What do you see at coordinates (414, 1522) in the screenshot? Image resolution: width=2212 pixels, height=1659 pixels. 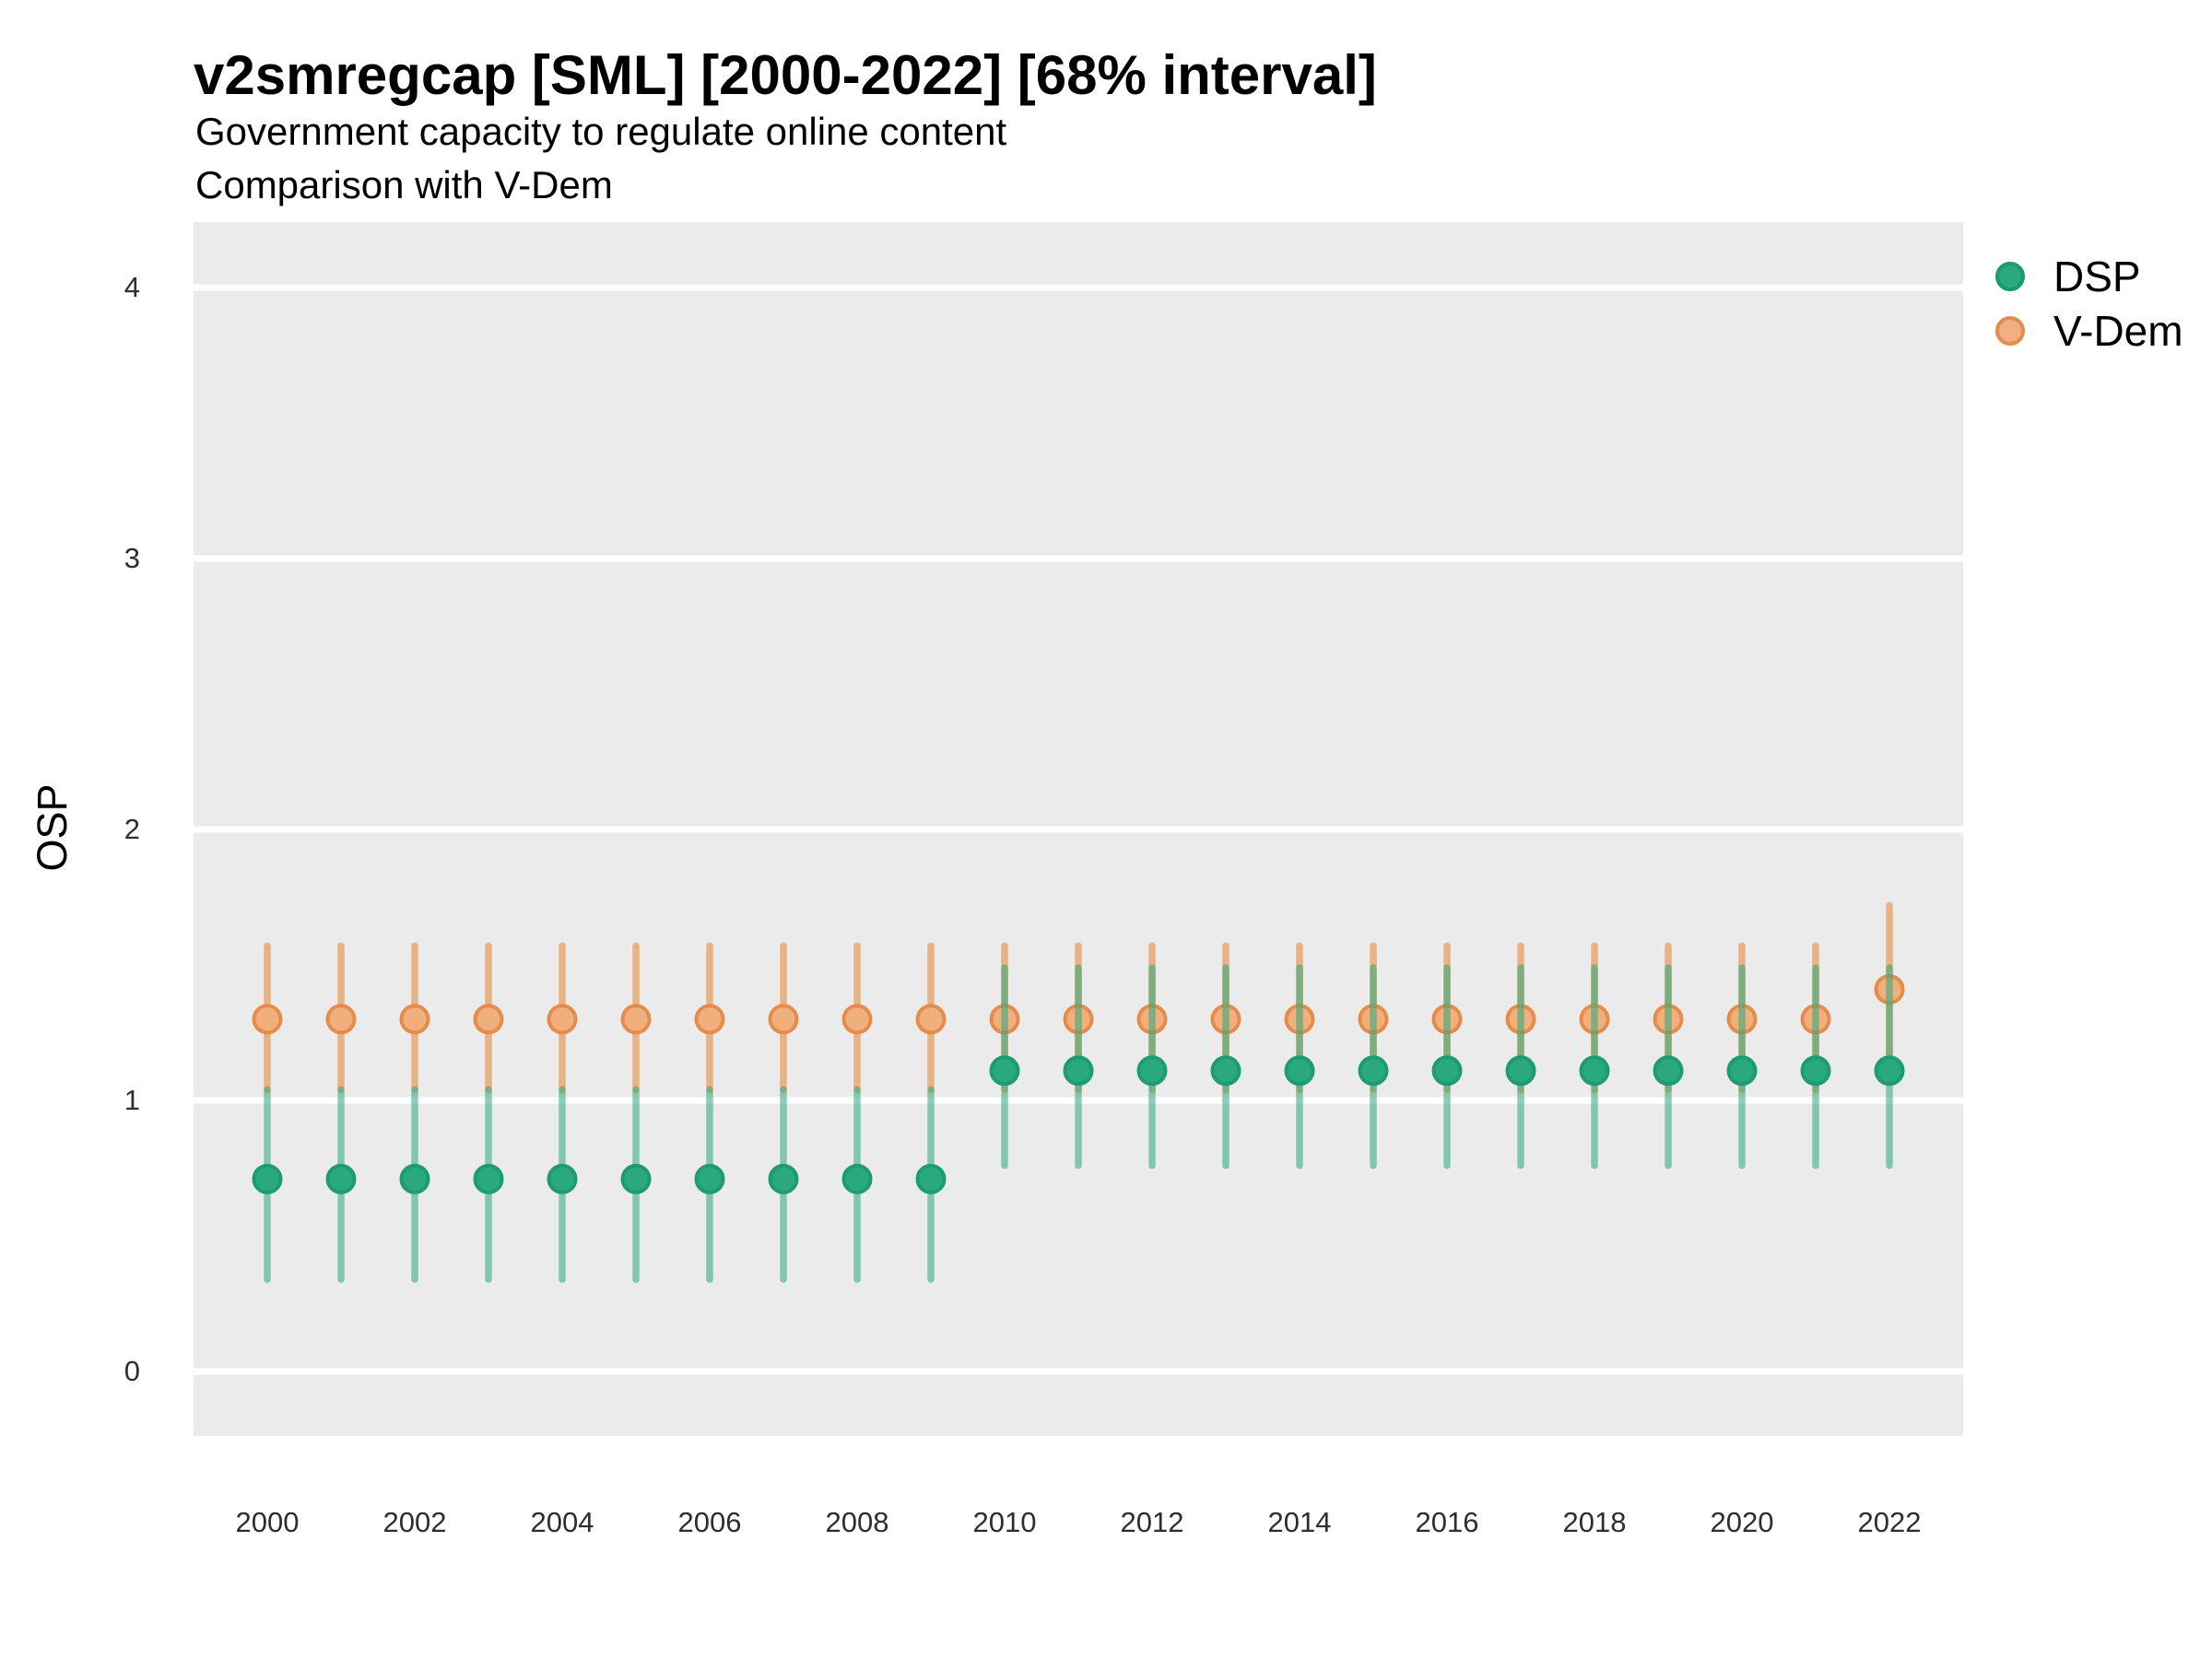 I see `x-tick-label: 2002` at bounding box center [414, 1522].